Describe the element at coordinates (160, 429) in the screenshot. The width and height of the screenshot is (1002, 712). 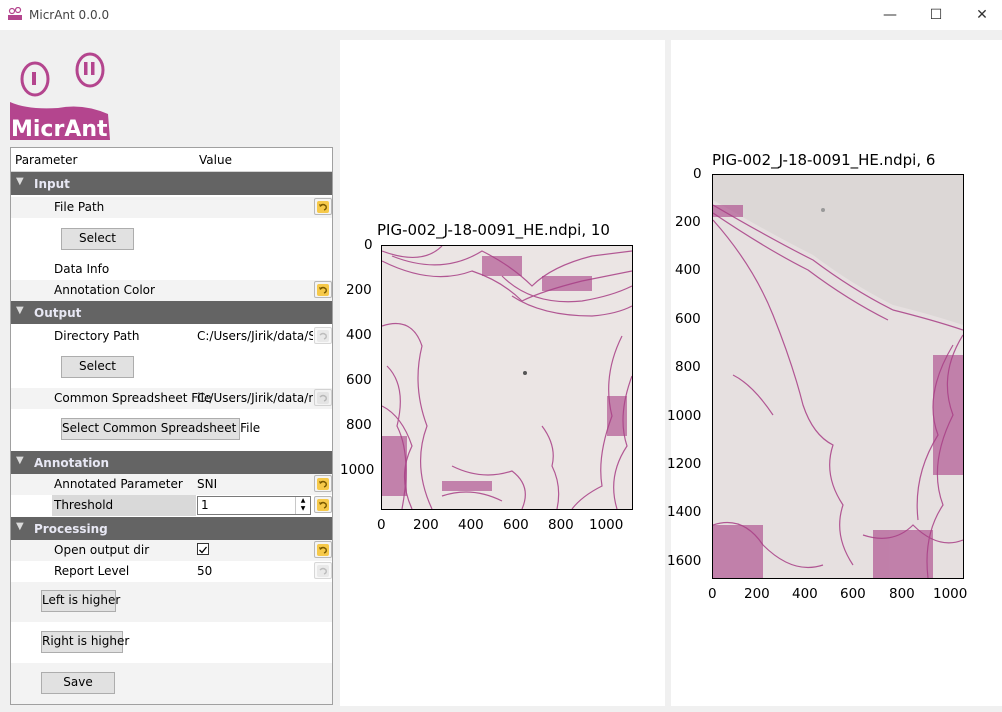
I see `select-common-spreadsheet-button: Select Common Spreadsheet File` at that location.